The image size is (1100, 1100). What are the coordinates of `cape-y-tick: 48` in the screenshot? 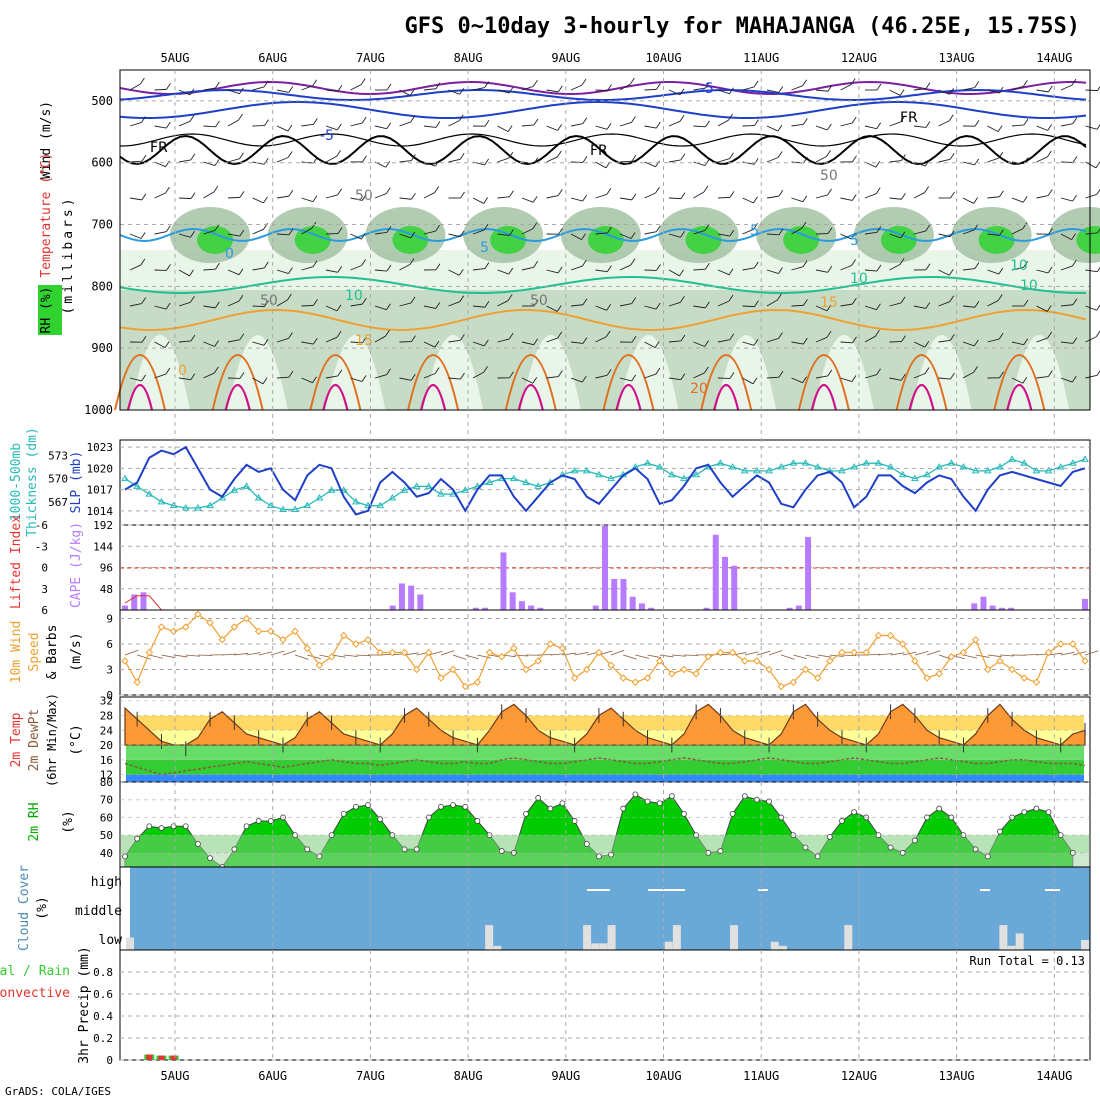 It's located at (106, 589).